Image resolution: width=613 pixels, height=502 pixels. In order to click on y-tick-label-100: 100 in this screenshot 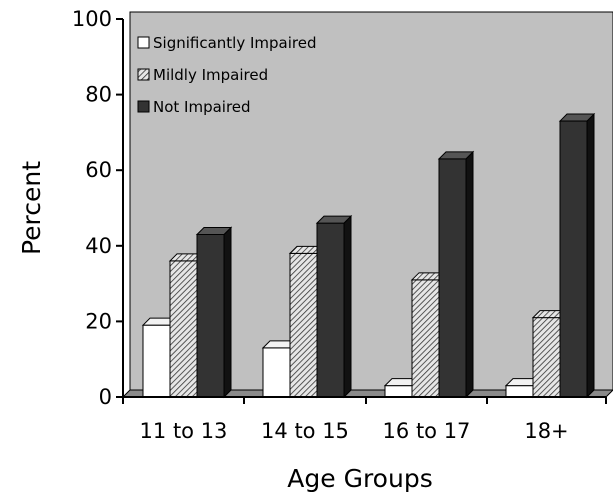, I will do `click(92, 19)`.